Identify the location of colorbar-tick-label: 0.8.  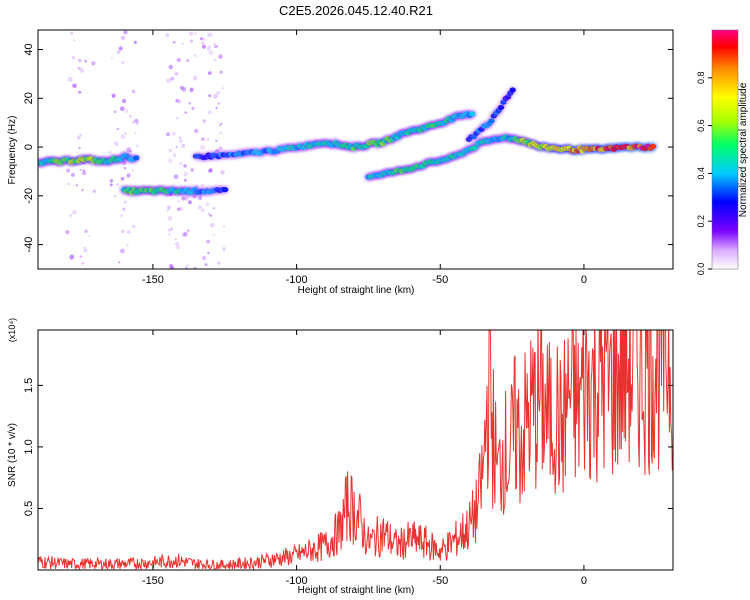
(701, 78).